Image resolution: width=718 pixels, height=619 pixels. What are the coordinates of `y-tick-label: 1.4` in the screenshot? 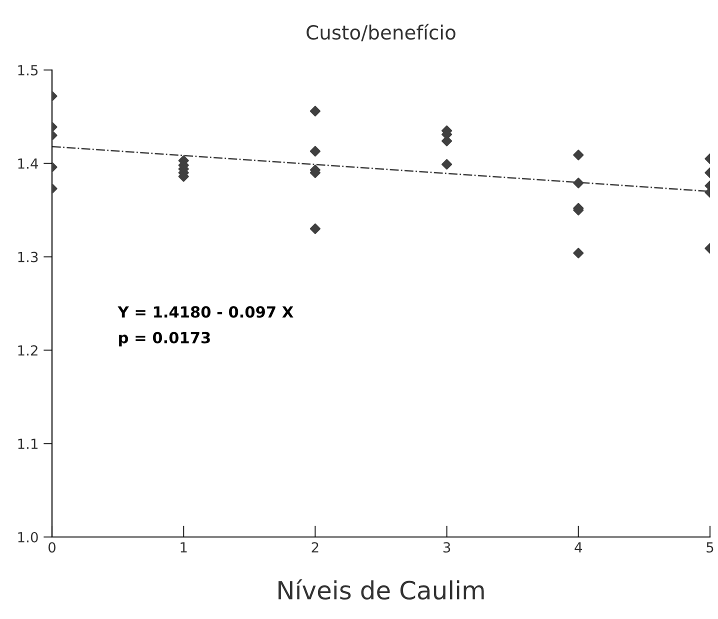 It's located at (28, 163).